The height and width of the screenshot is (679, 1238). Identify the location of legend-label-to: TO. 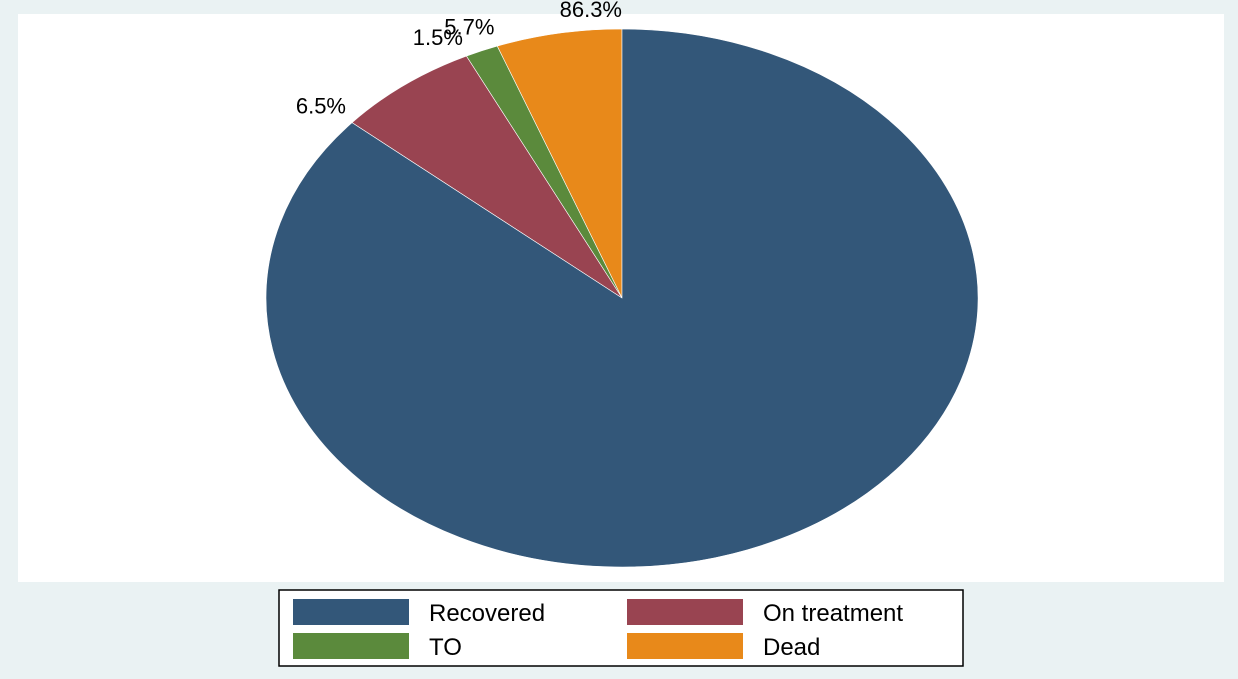
(445, 647).